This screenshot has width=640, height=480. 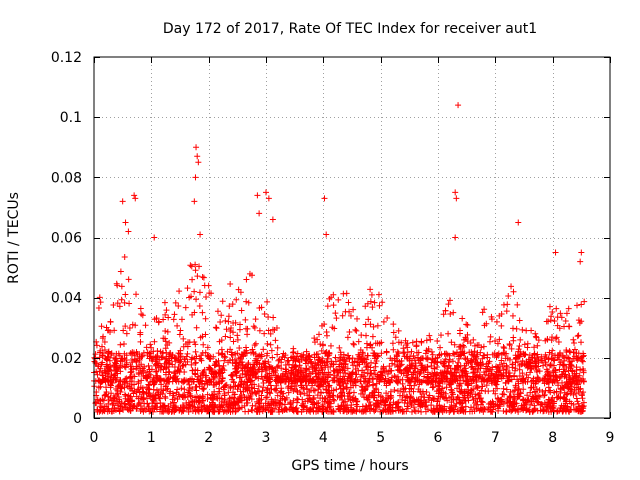 What do you see at coordinates (495, 438) in the screenshot?
I see `x-tick-label: 7` at bounding box center [495, 438].